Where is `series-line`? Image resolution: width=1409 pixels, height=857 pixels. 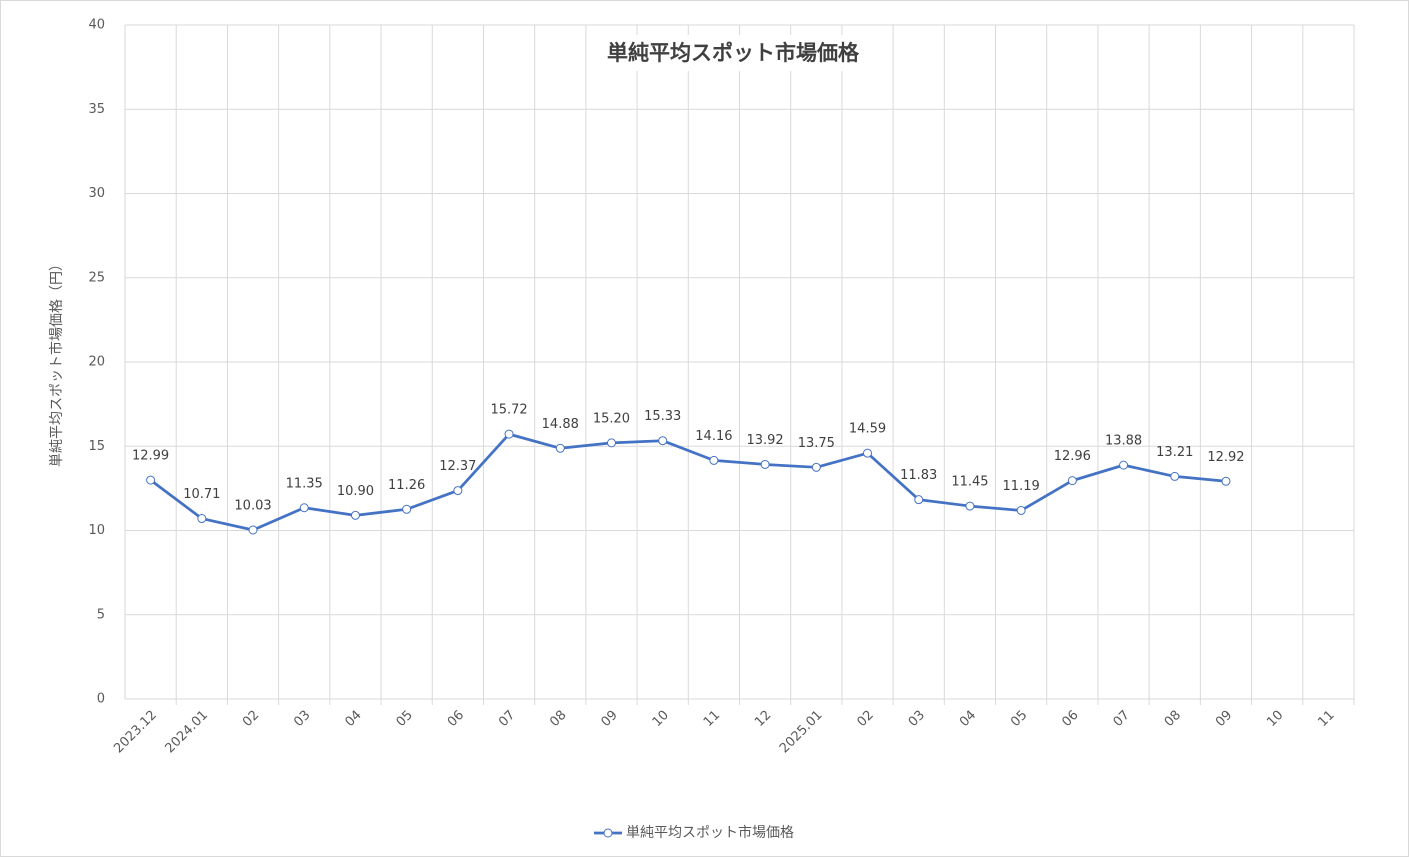
series-line is located at coordinates (688, 482).